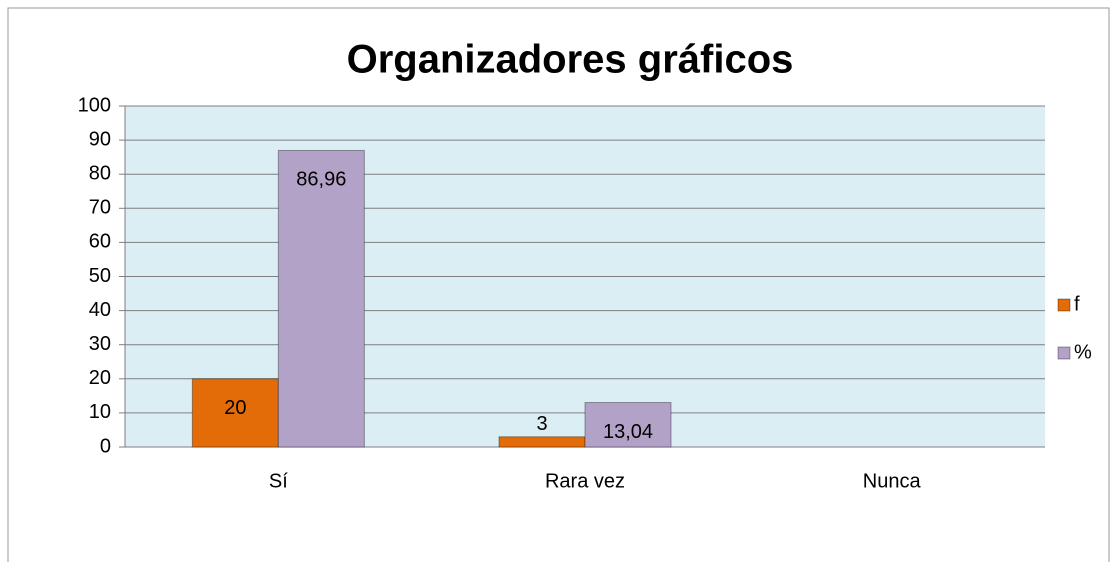 This screenshot has width=1115, height=562. What do you see at coordinates (1077, 304) in the screenshot?
I see `legend-label: f` at bounding box center [1077, 304].